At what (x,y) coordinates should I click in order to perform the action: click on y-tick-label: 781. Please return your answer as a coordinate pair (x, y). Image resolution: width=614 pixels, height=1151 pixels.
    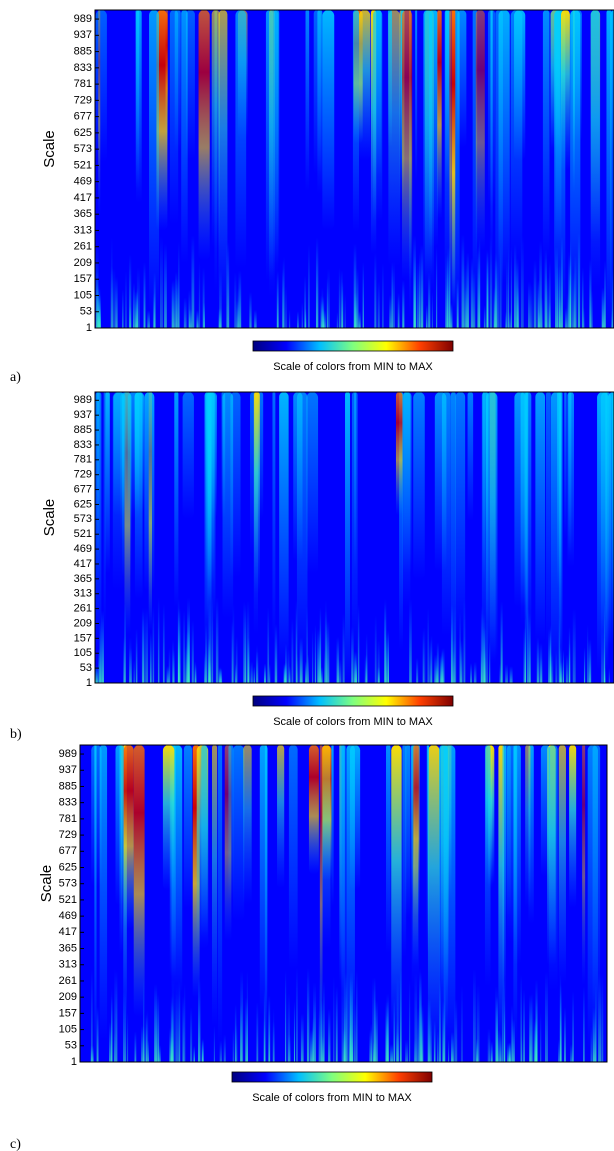
    Looking at the image, I should click on (68, 819).